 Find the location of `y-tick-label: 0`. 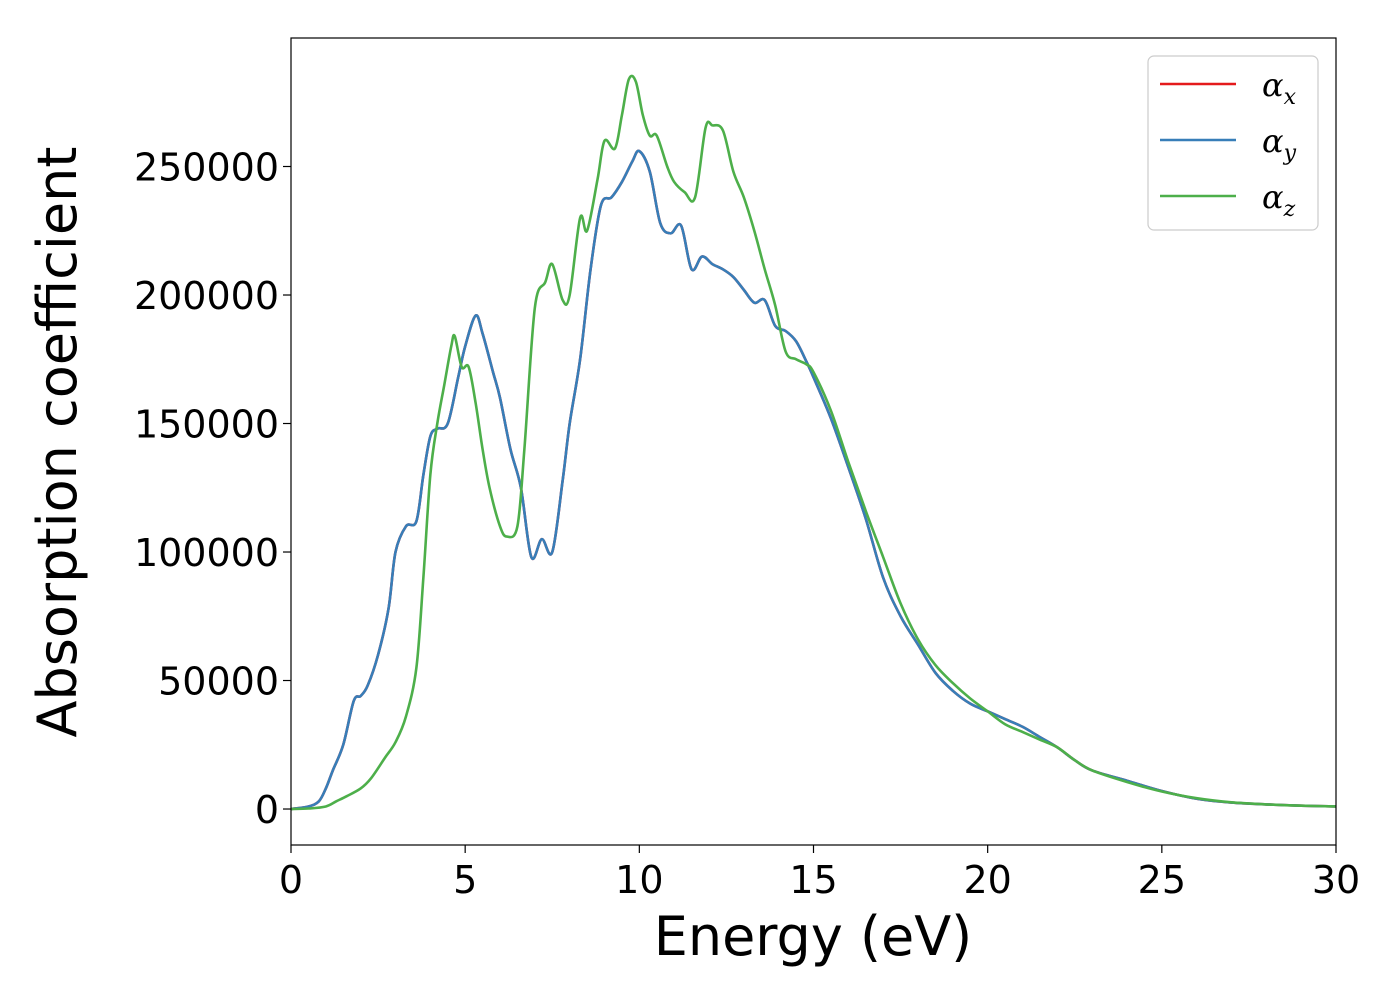

y-tick-label: 0 is located at coordinates (267, 810).